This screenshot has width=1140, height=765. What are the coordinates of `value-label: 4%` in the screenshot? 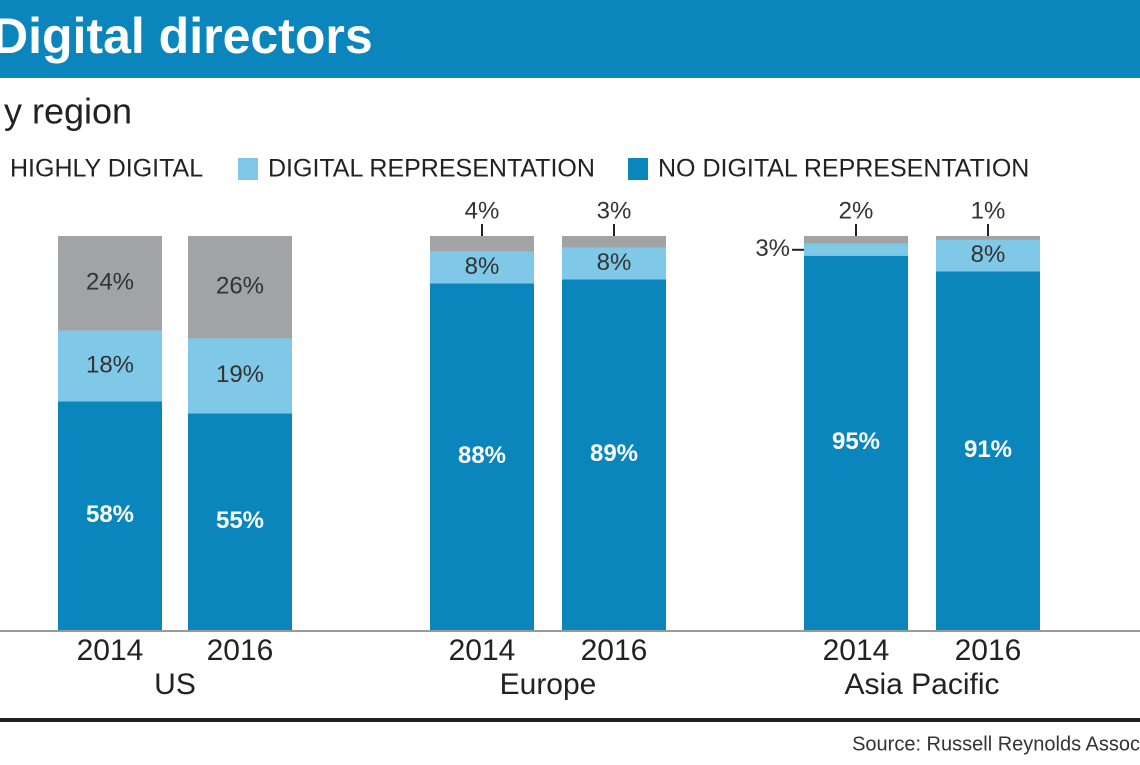 It's located at (482, 210).